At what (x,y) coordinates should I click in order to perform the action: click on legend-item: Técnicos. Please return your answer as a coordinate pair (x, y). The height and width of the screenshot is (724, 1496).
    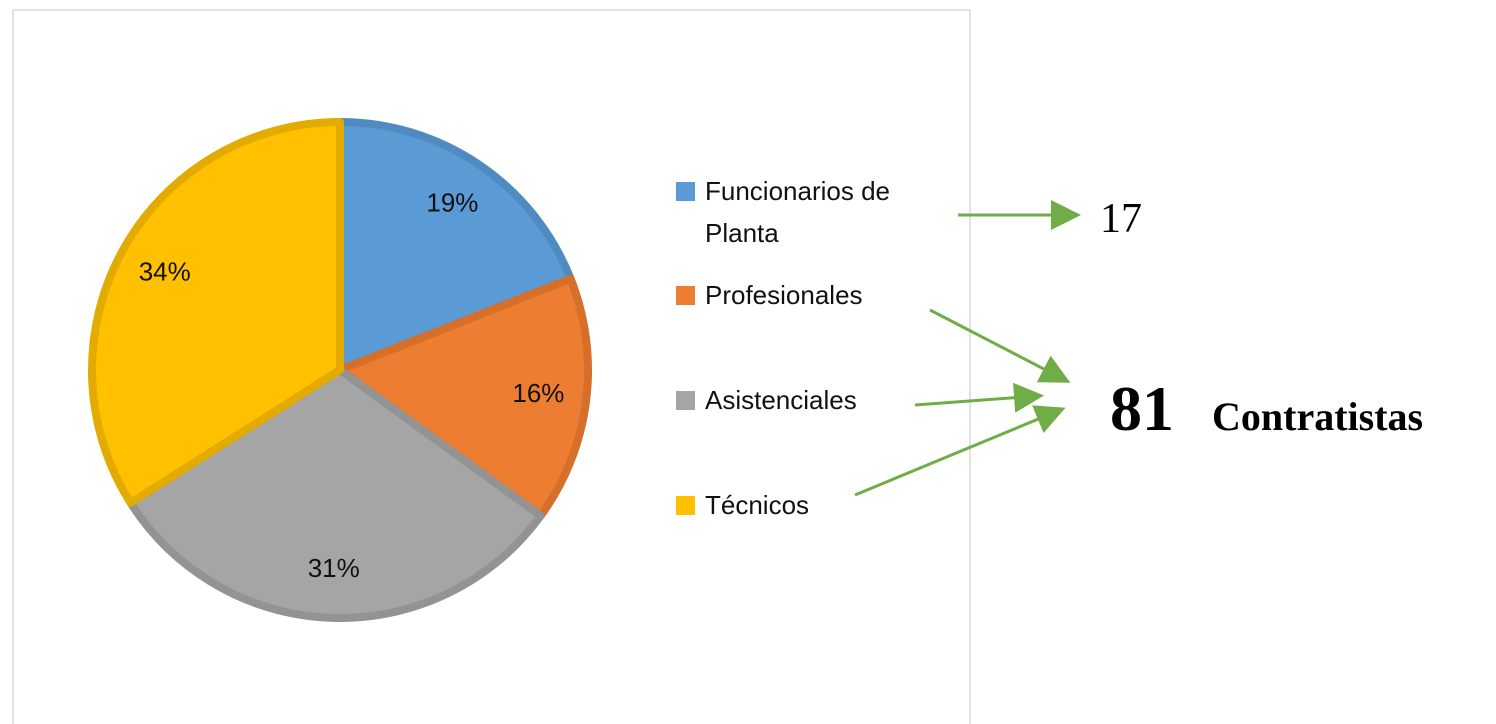
    Looking at the image, I should click on (811, 505).